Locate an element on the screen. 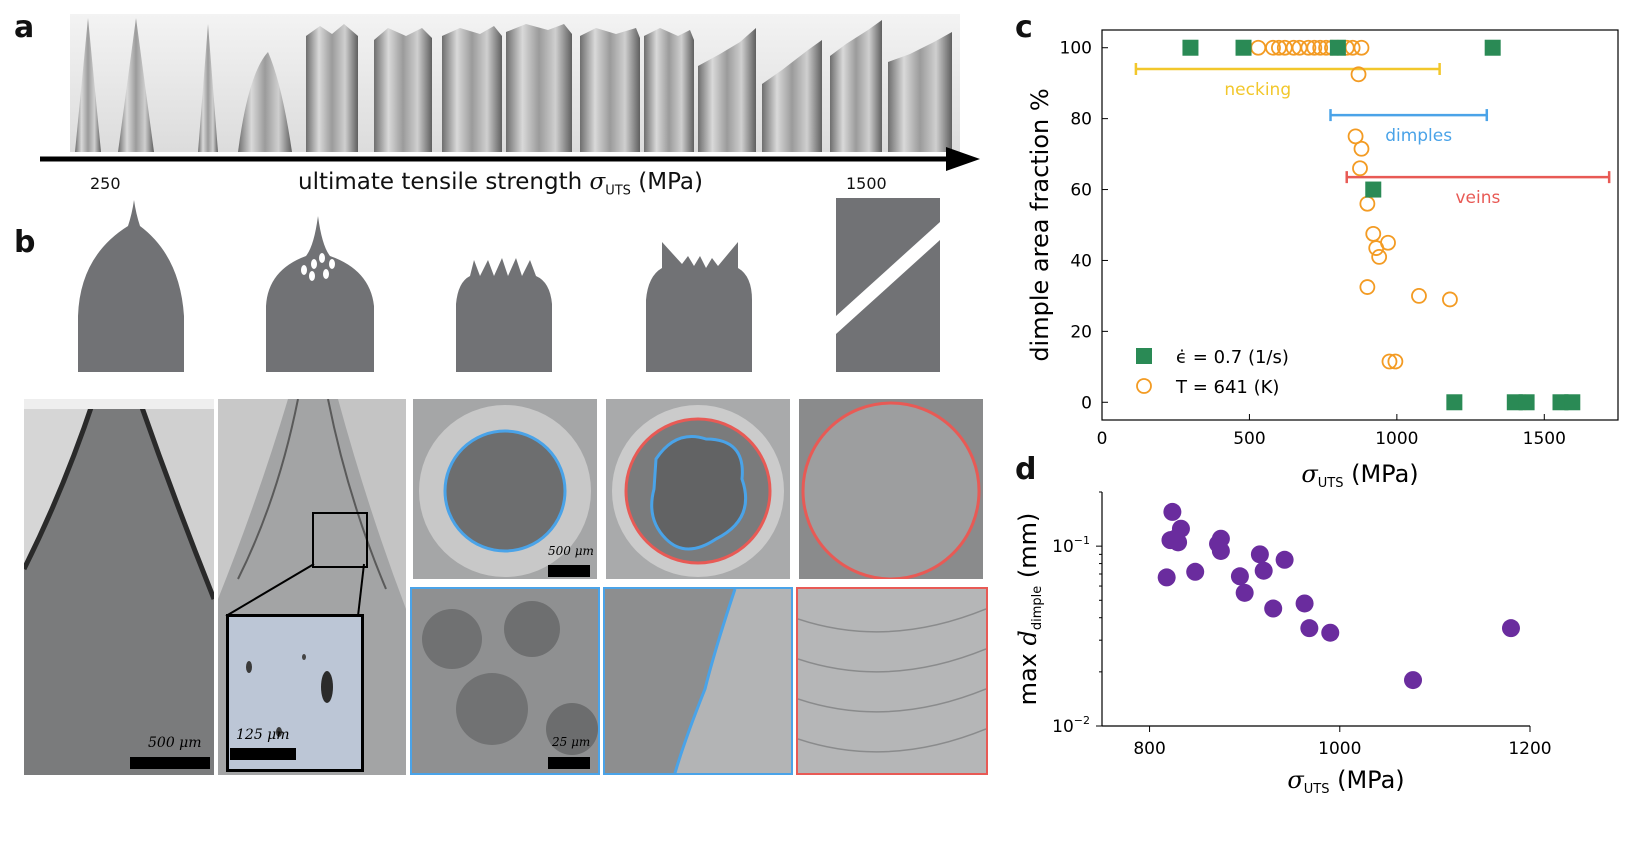 This screenshot has height=841, width=1638. schematic-voids is located at coordinates (320, 294).